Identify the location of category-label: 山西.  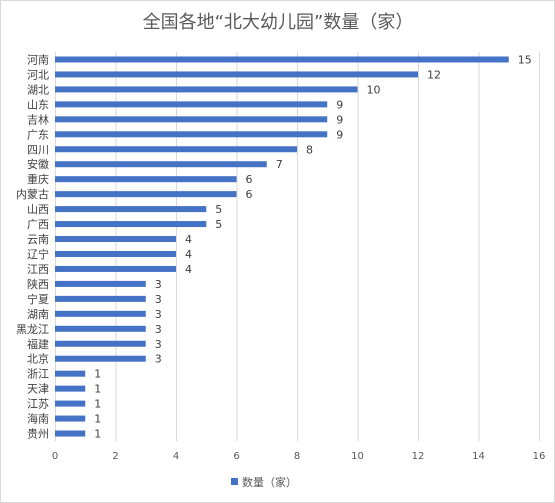
(38, 209).